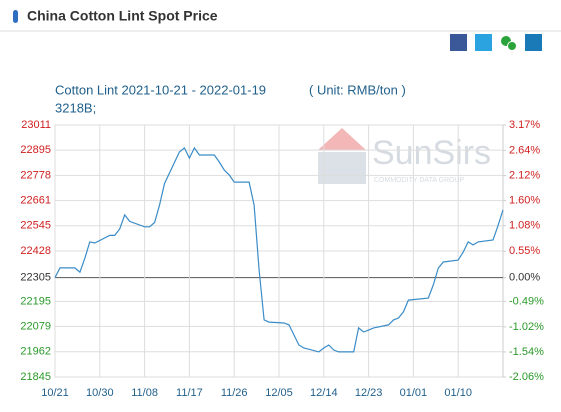 The height and width of the screenshot is (412, 561). What do you see at coordinates (35, 251) in the screenshot?
I see `y-tick-label: 22428` at bounding box center [35, 251].